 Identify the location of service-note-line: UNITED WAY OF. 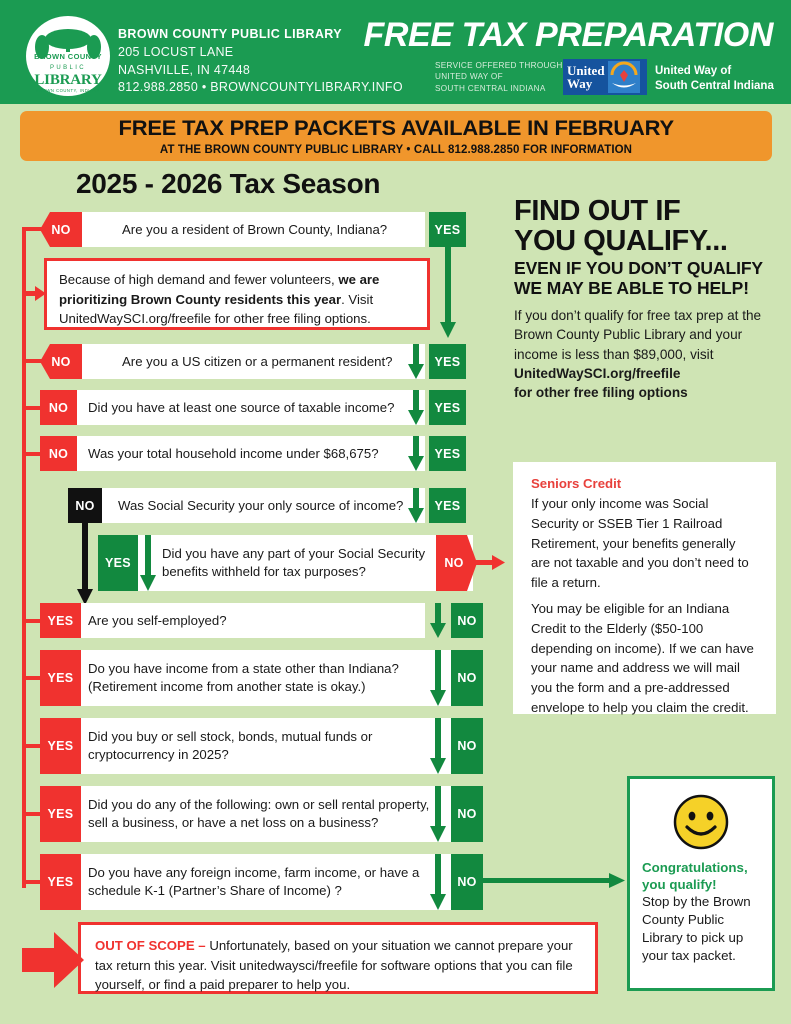
(469, 77).